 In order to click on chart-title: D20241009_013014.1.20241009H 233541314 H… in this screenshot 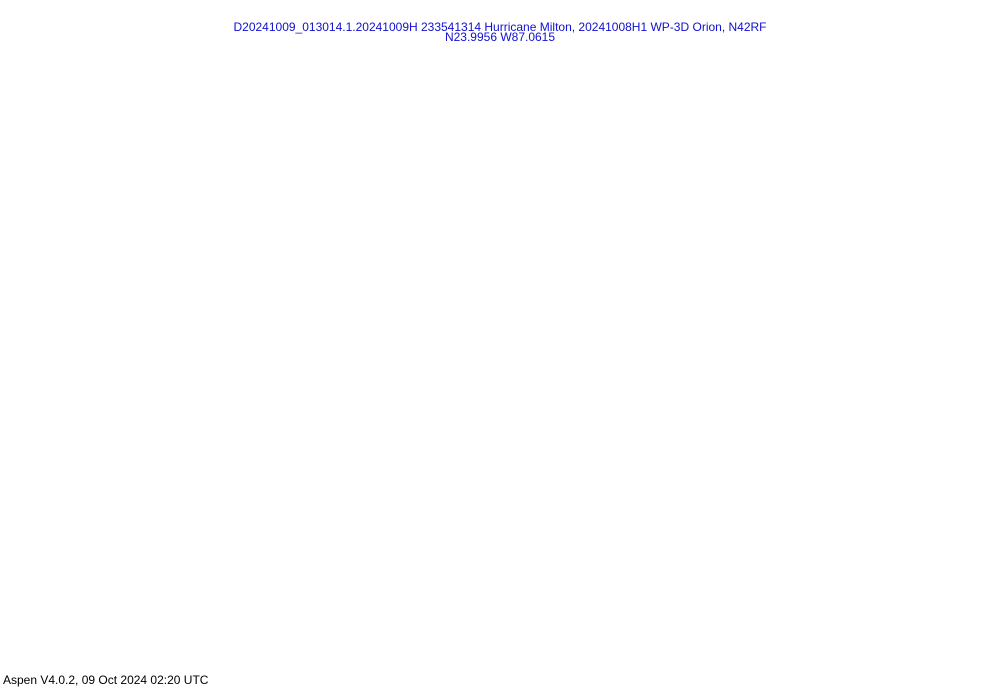, I will do `click(500, 27)`.